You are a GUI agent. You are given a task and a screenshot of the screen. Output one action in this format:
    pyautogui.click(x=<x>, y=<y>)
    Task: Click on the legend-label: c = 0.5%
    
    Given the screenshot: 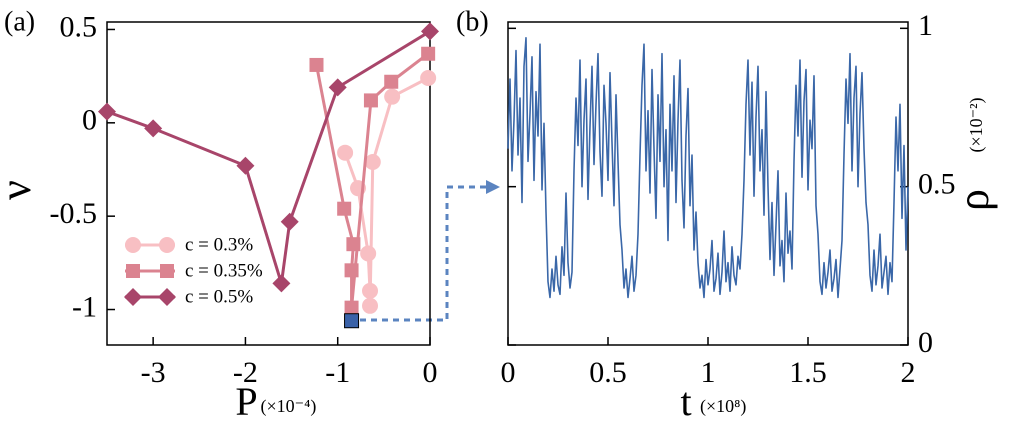 What is the action you would take?
    pyautogui.click(x=219, y=296)
    